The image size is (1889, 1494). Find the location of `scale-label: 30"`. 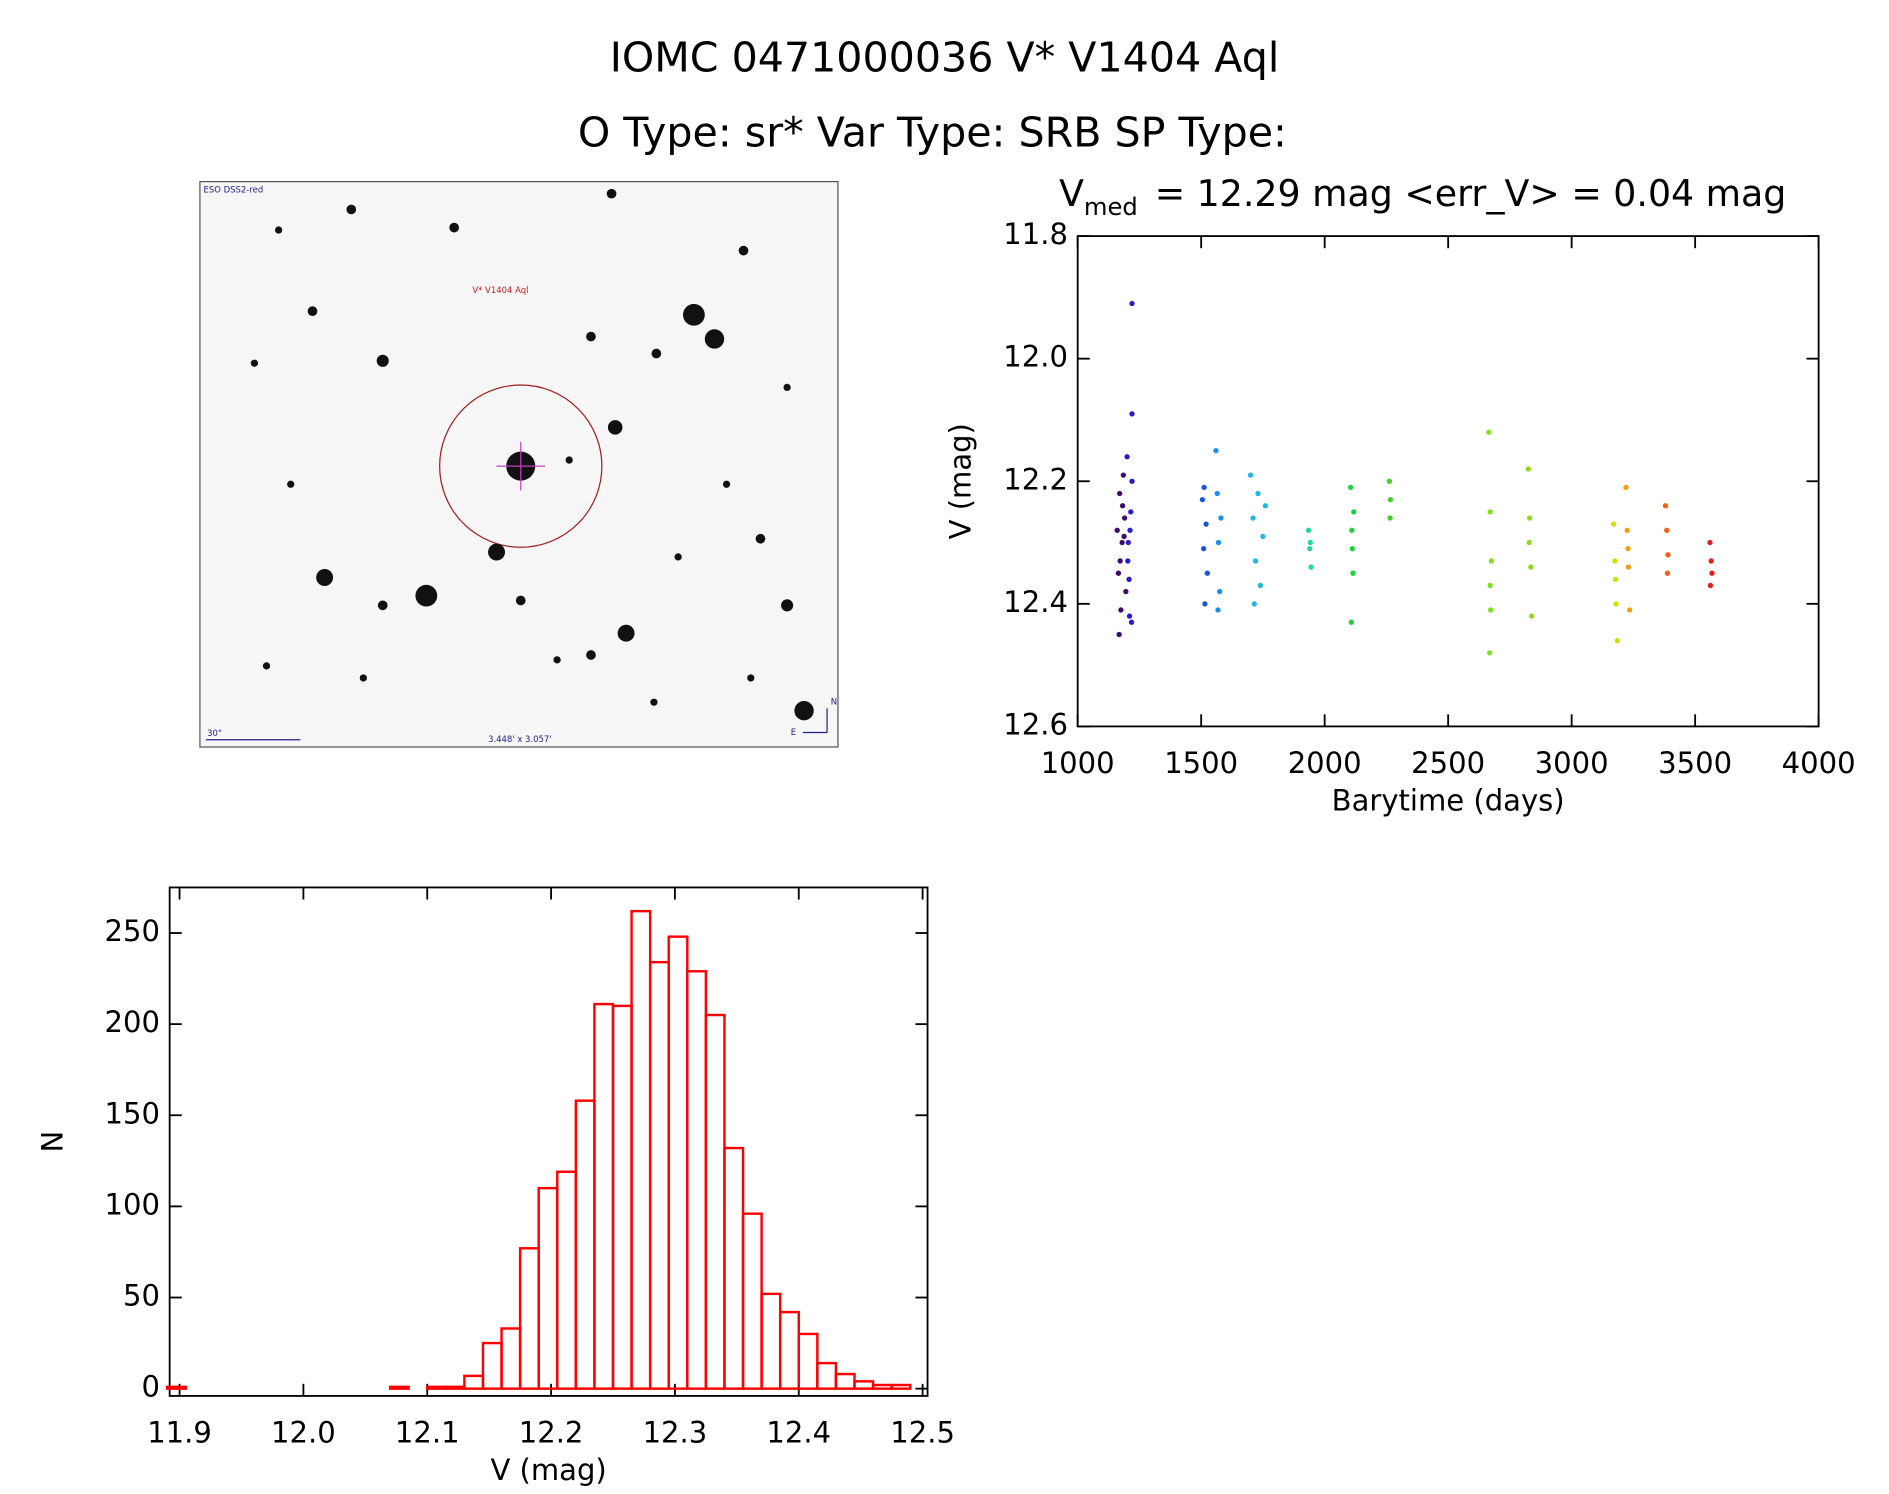

scale-label: 30" is located at coordinates (214, 733).